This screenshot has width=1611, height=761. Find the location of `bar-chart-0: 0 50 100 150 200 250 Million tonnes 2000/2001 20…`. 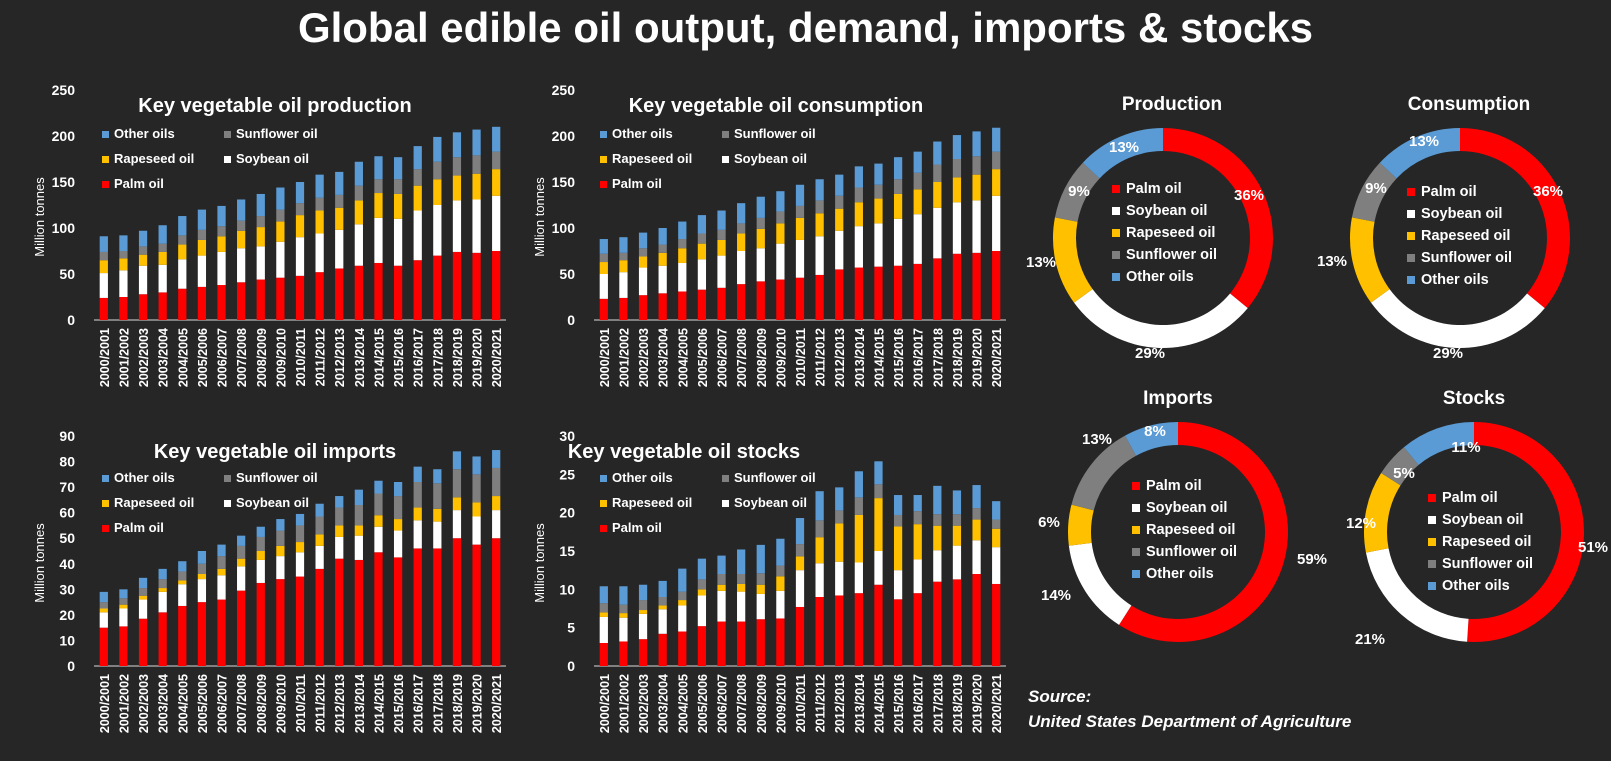

bar-chart-0: 0 50 100 150 200 250 Million tonnes 2000/2001 20… is located at coordinates (269, 234).